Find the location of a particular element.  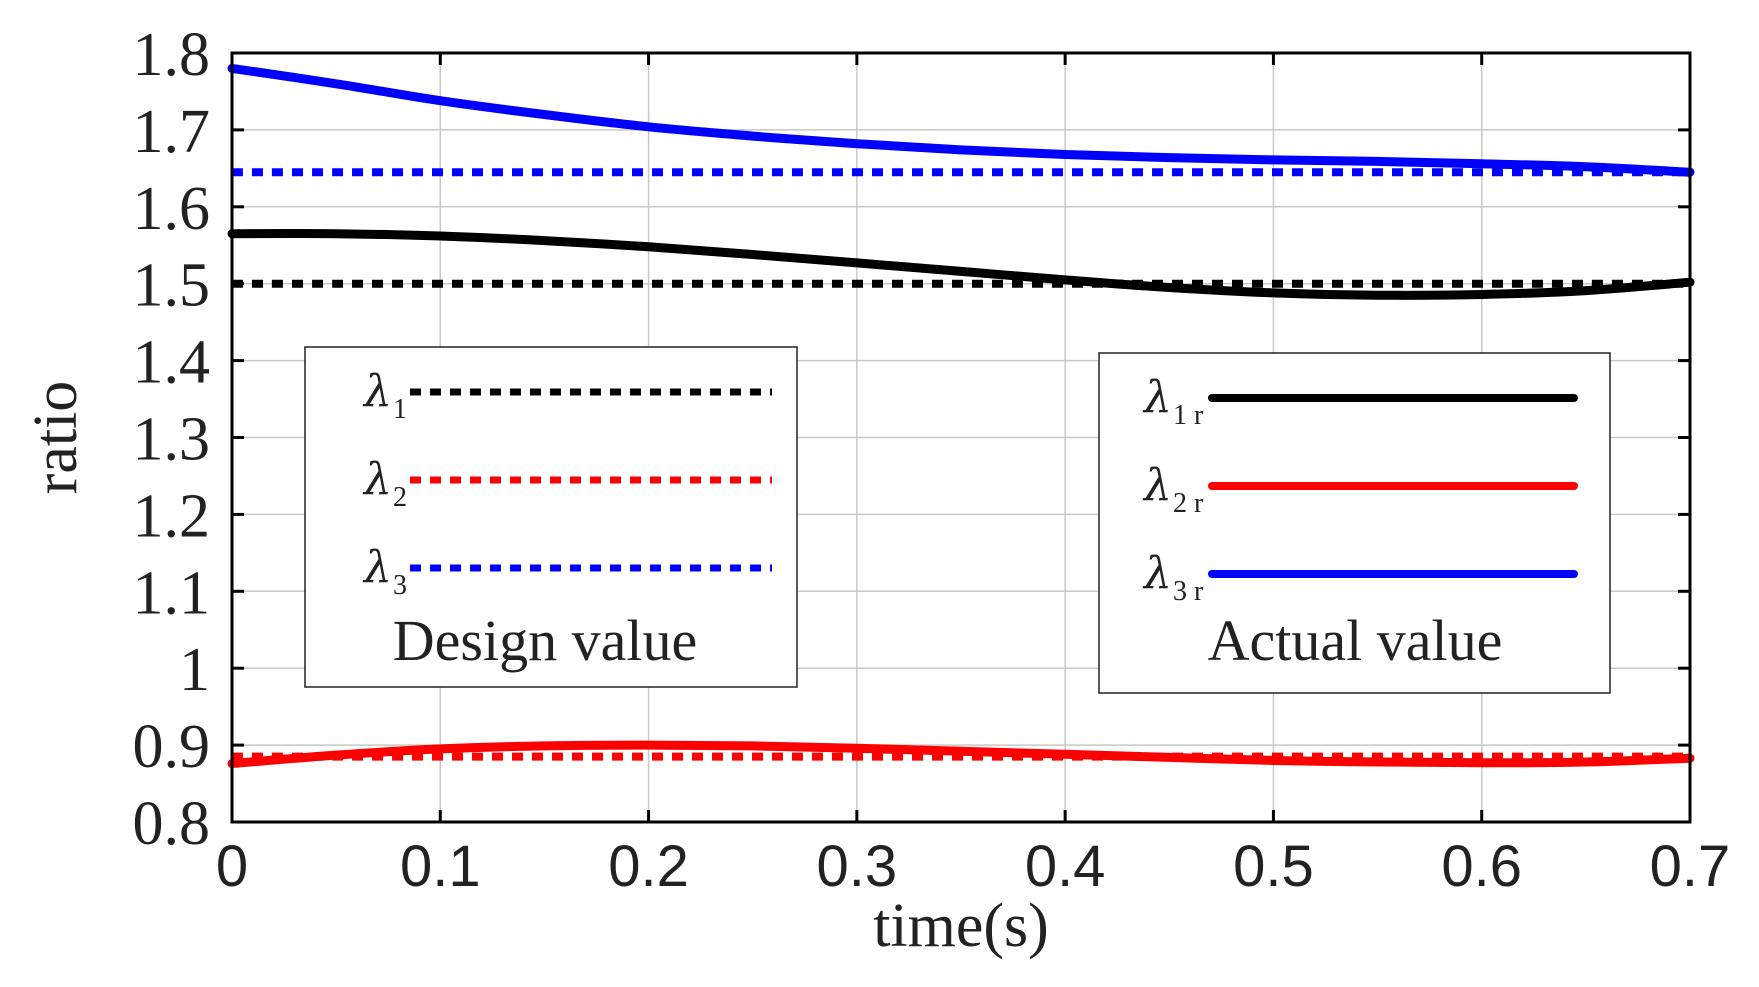

y-tick-label: 1.7 is located at coordinates (172, 132).